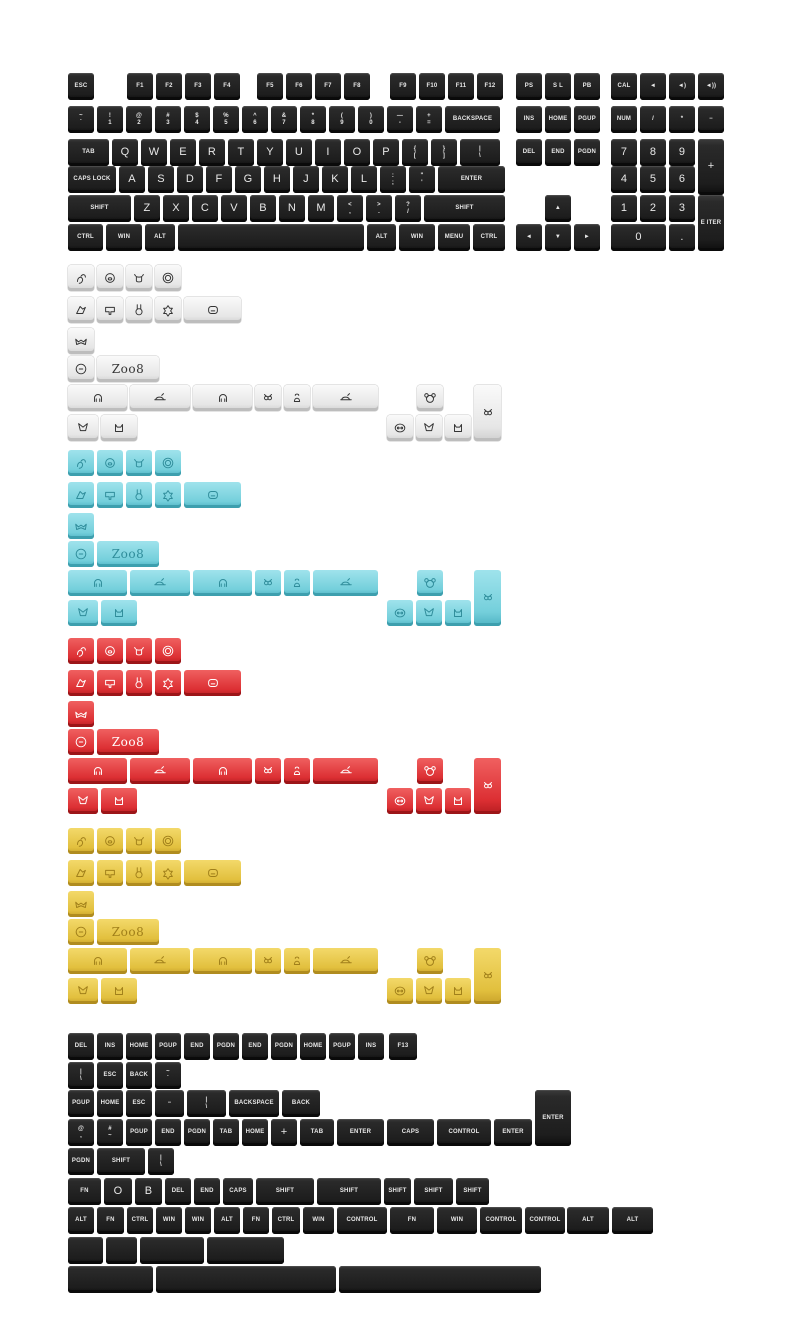 The image size is (800, 1333). What do you see at coordinates (529, 237) in the screenshot?
I see `key-symbol: ◄` at bounding box center [529, 237].